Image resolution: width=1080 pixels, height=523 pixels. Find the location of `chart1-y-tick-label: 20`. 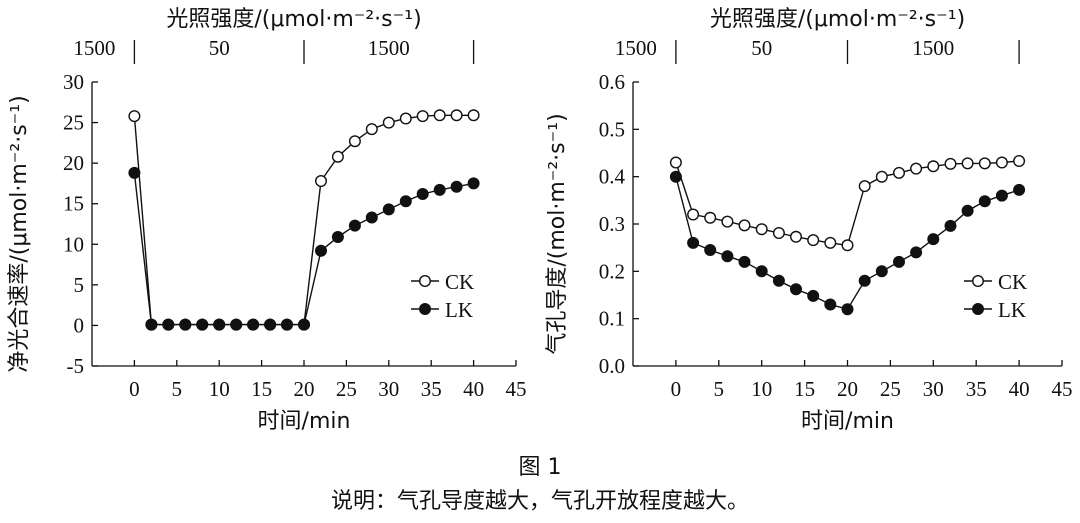

chart1-y-tick-label: 20 is located at coordinates (73, 163).